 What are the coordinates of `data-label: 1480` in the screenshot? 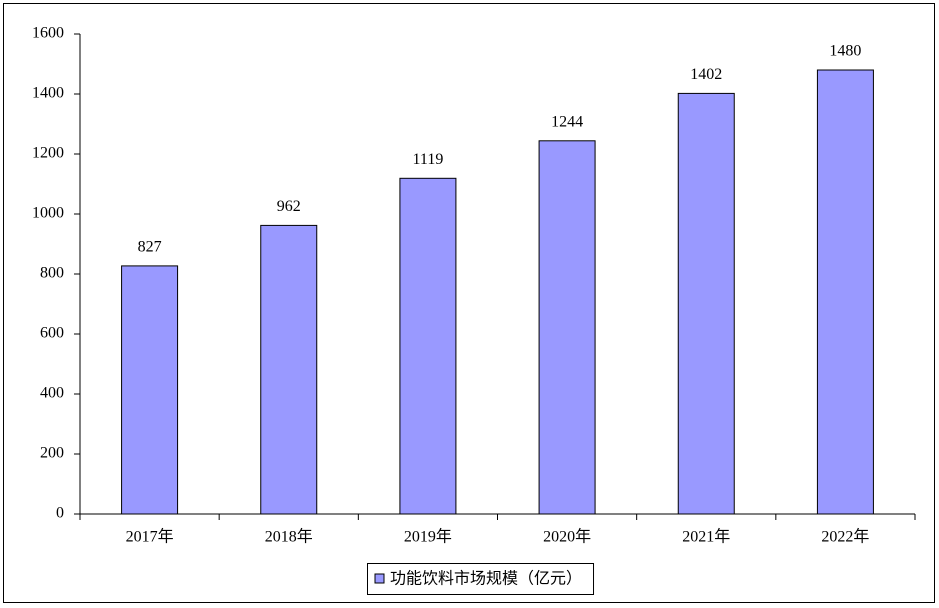 It's located at (845, 51).